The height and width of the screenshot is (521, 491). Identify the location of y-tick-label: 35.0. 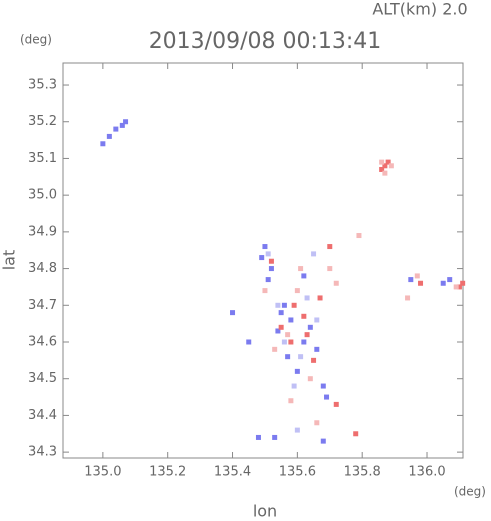
(42, 195).